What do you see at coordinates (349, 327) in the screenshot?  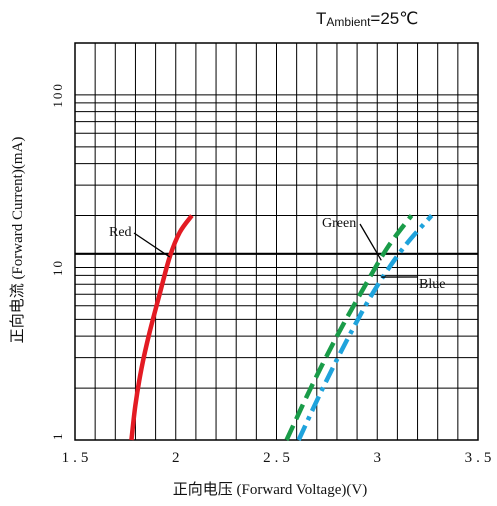 I see `series-green-line` at bounding box center [349, 327].